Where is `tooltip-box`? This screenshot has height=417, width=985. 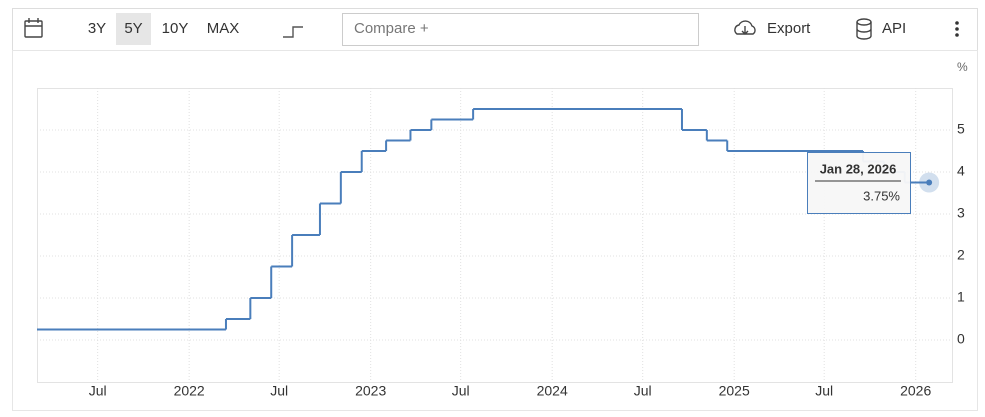
tooltip-box is located at coordinates (859, 183).